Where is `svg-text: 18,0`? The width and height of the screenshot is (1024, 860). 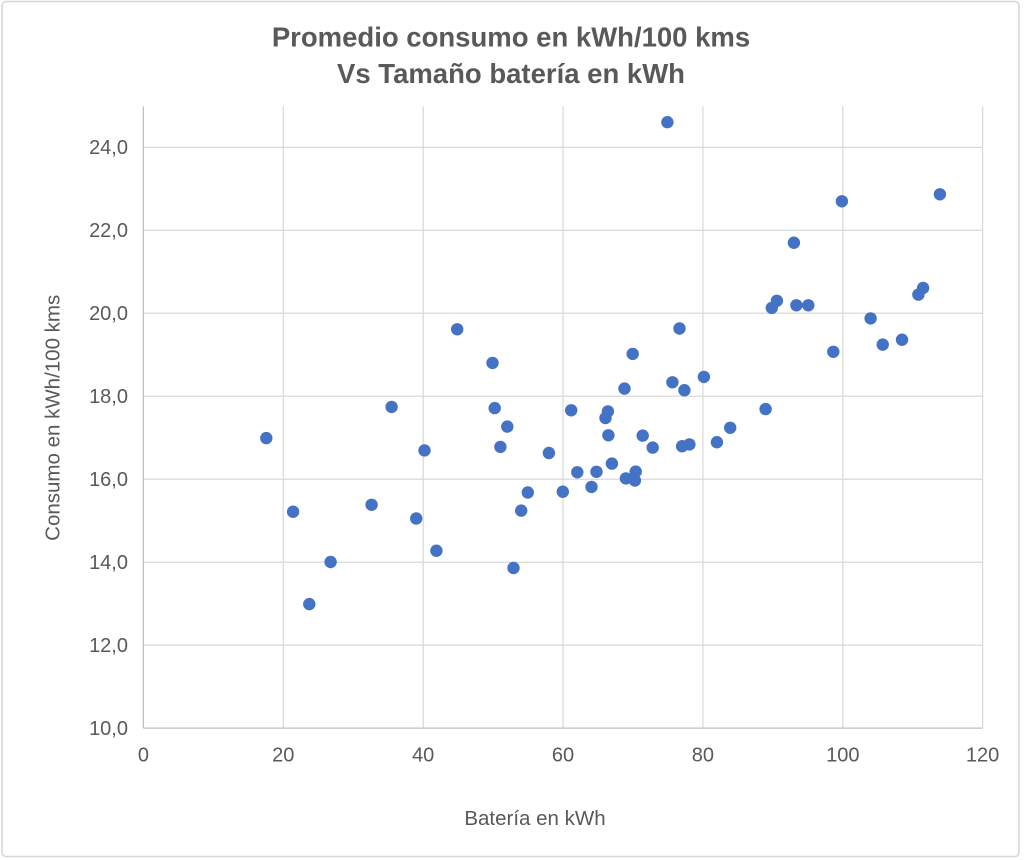 svg-text: 18,0 is located at coordinates (108, 397).